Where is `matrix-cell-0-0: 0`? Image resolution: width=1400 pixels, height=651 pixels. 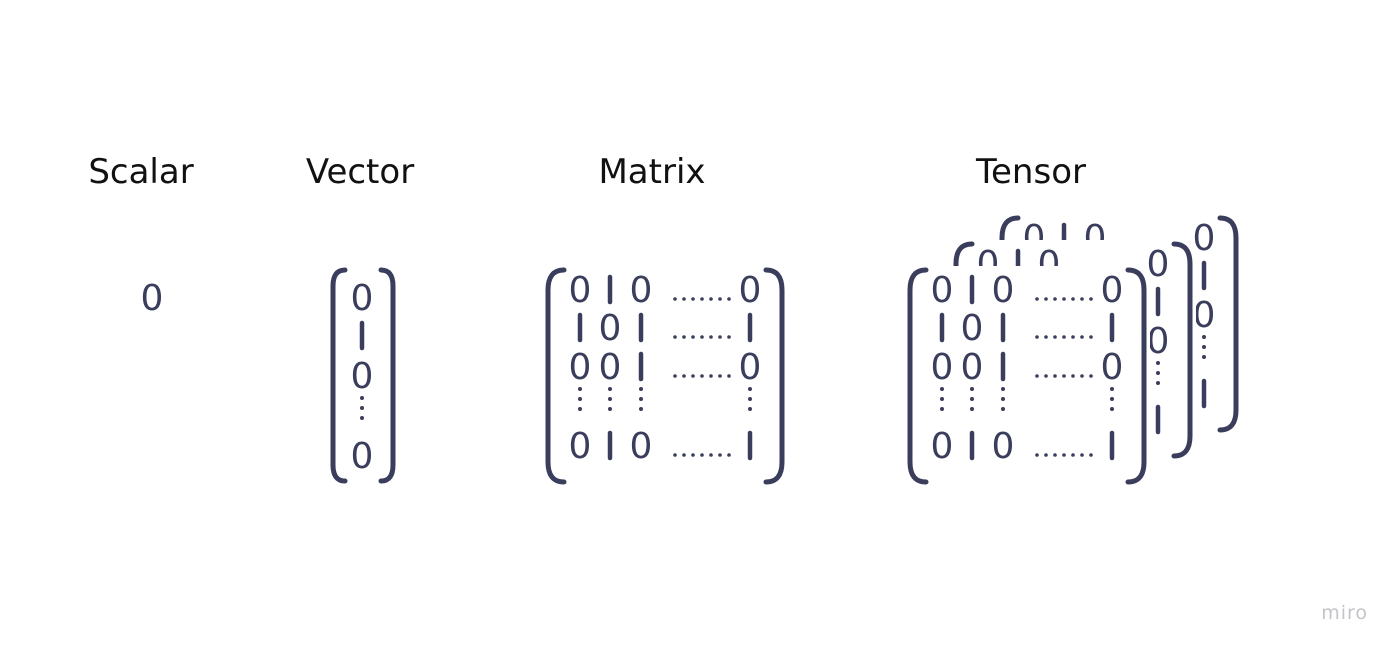 matrix-cell-0-0: 0 is located at coordinates (580, 290).